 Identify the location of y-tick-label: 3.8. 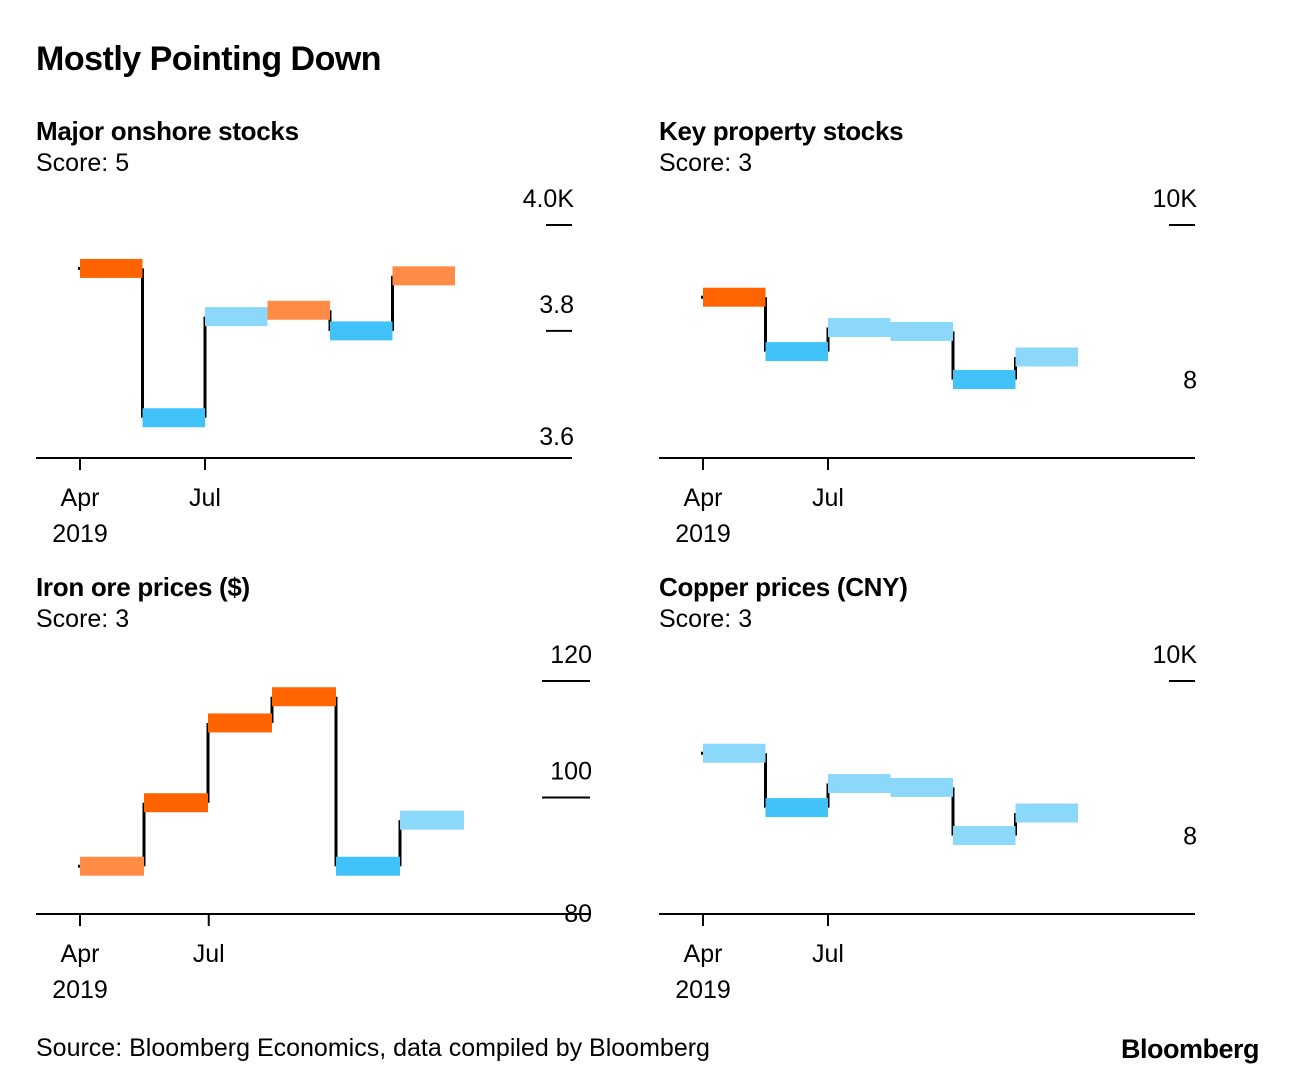
(556, 305).